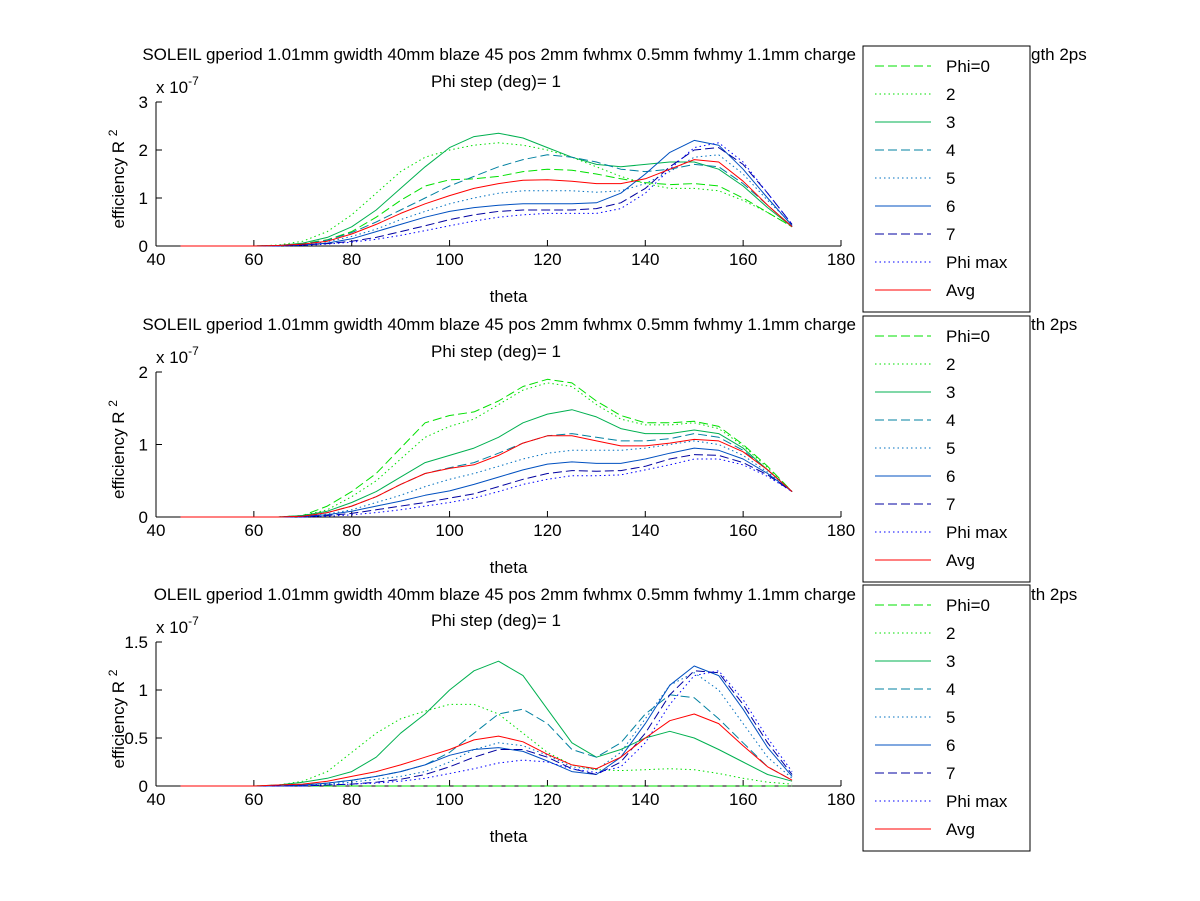 The width and height of the screenshot is (1200, 901). What do you see at coordinates (143, 102) in the screenshot?
I see `y-tick-label: 3` at bounding box center [143, 102].